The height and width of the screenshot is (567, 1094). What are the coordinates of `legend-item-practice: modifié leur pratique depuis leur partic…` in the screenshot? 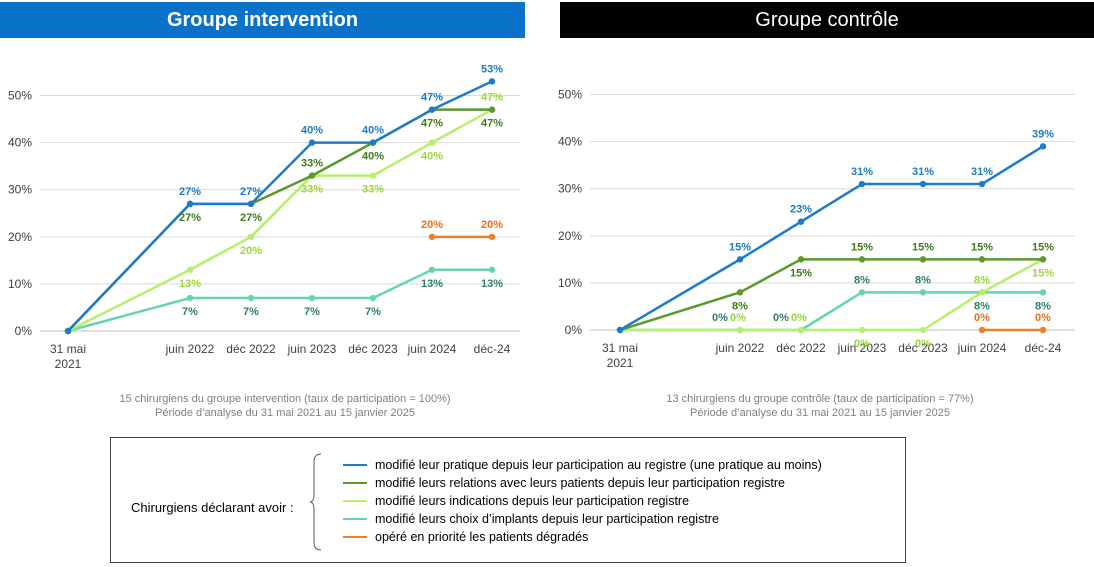 It's located at (582, 465).